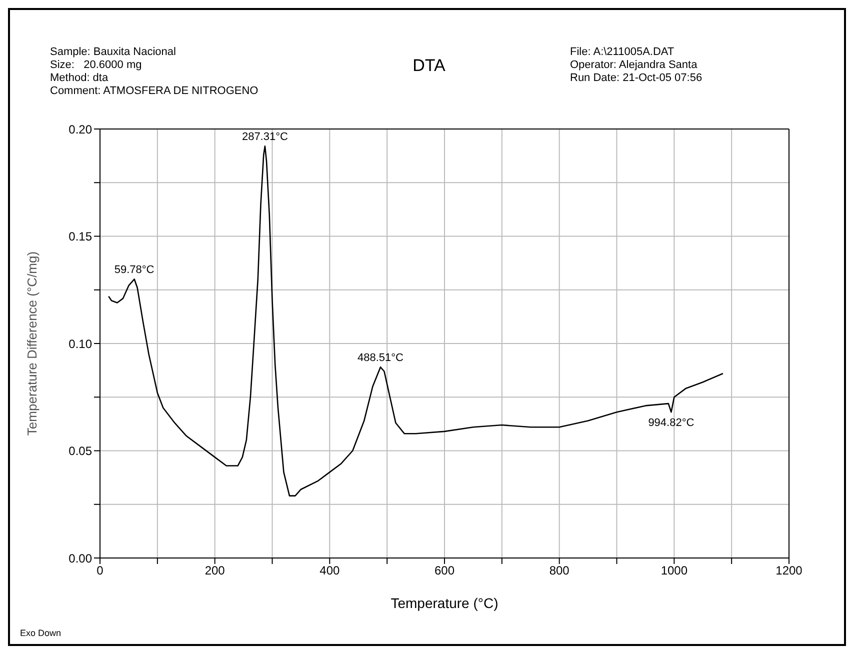 The height and width of the screenshot is (656, 856). What do you see at coordinates (789, 571) in the screenshot?
I see `x-tick-label: 1200` at bounding box center [789, 571].